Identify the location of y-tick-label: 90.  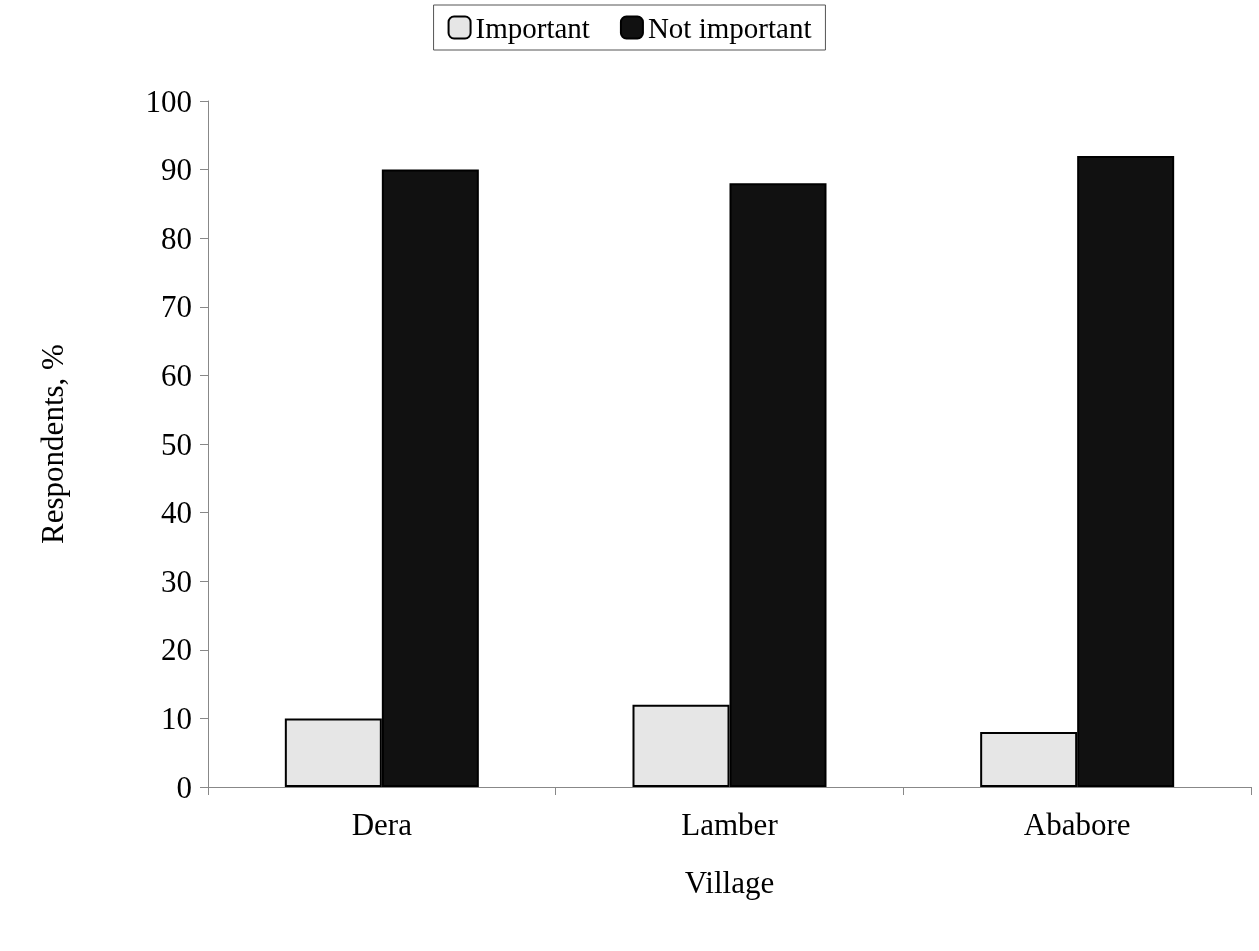
(176, 170).